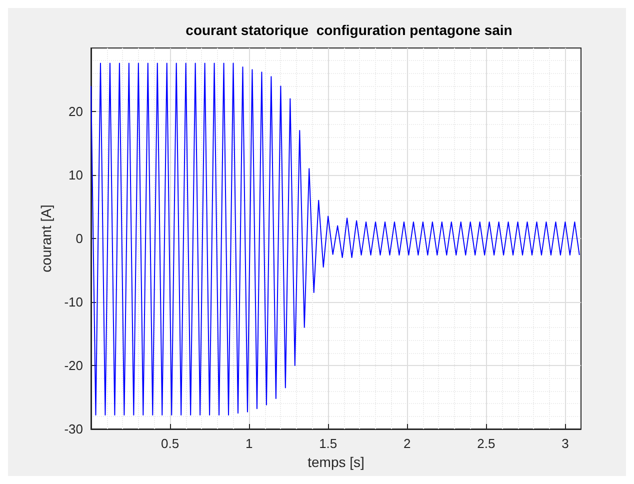 The width and height of the screenshot is (634, 484). I want to click on y-tick-label: -30, so click(73, 429).